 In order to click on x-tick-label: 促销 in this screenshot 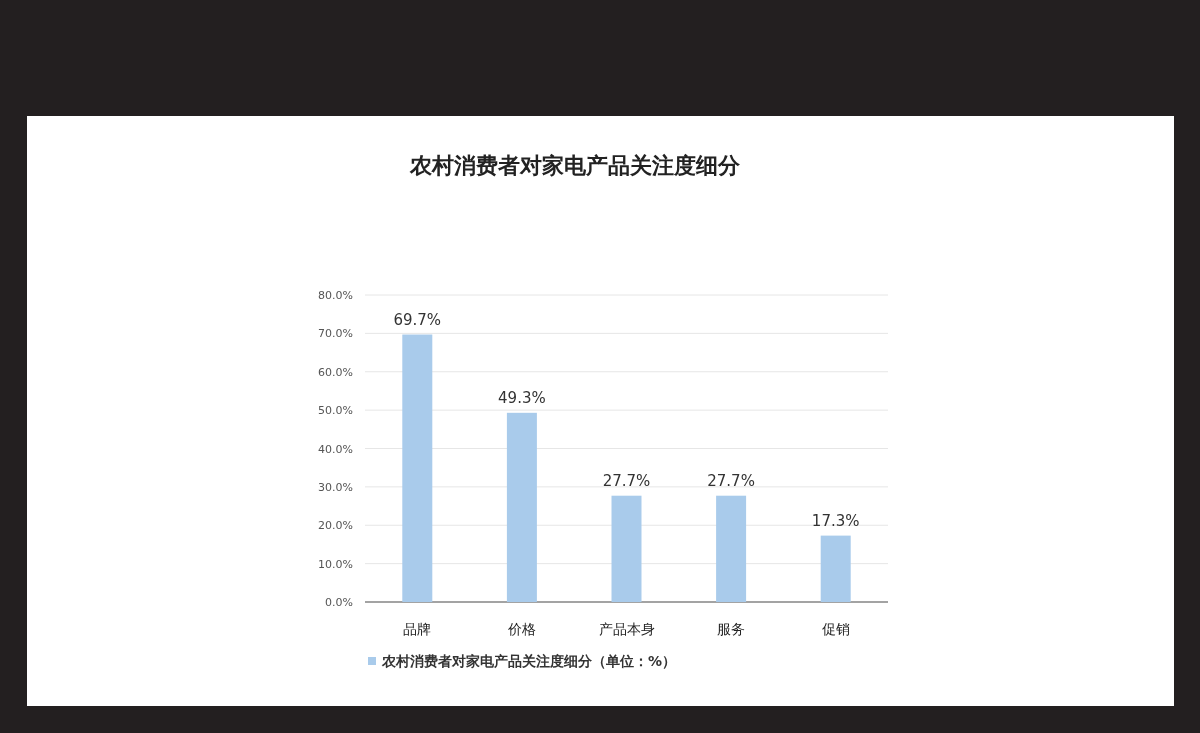, I will do `click(835, 629)`.